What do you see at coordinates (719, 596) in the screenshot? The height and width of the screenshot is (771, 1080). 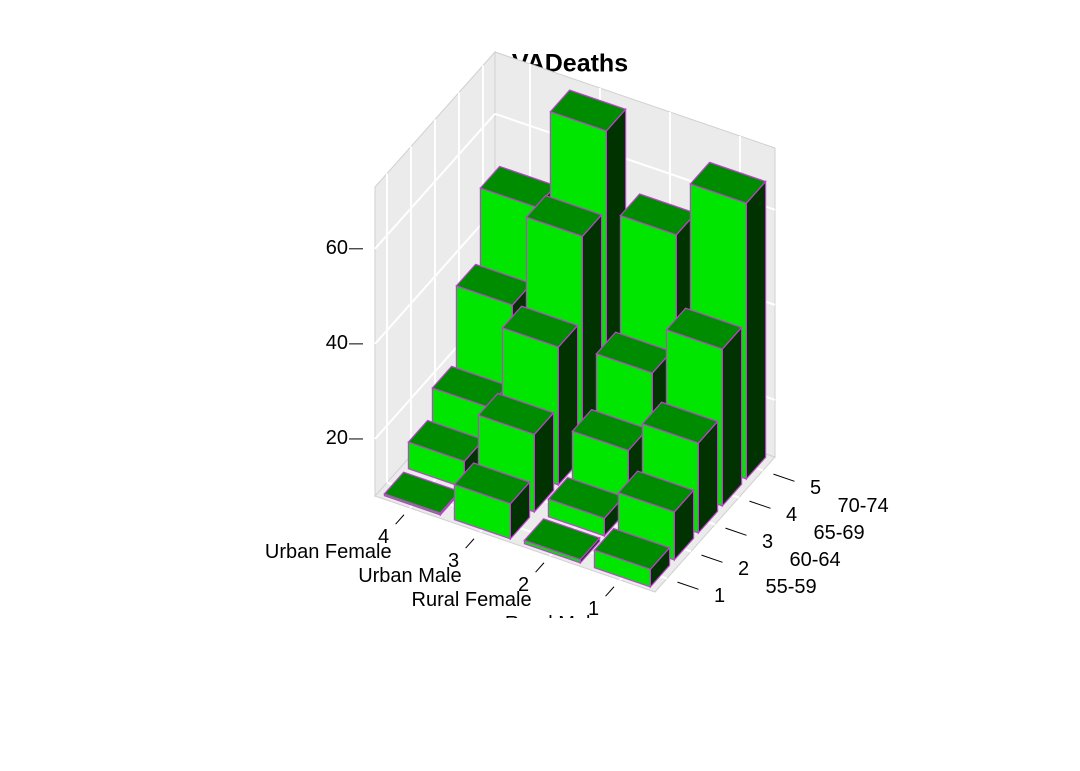 I see `y-tick-label: 1` at bounding box center [719, 596].